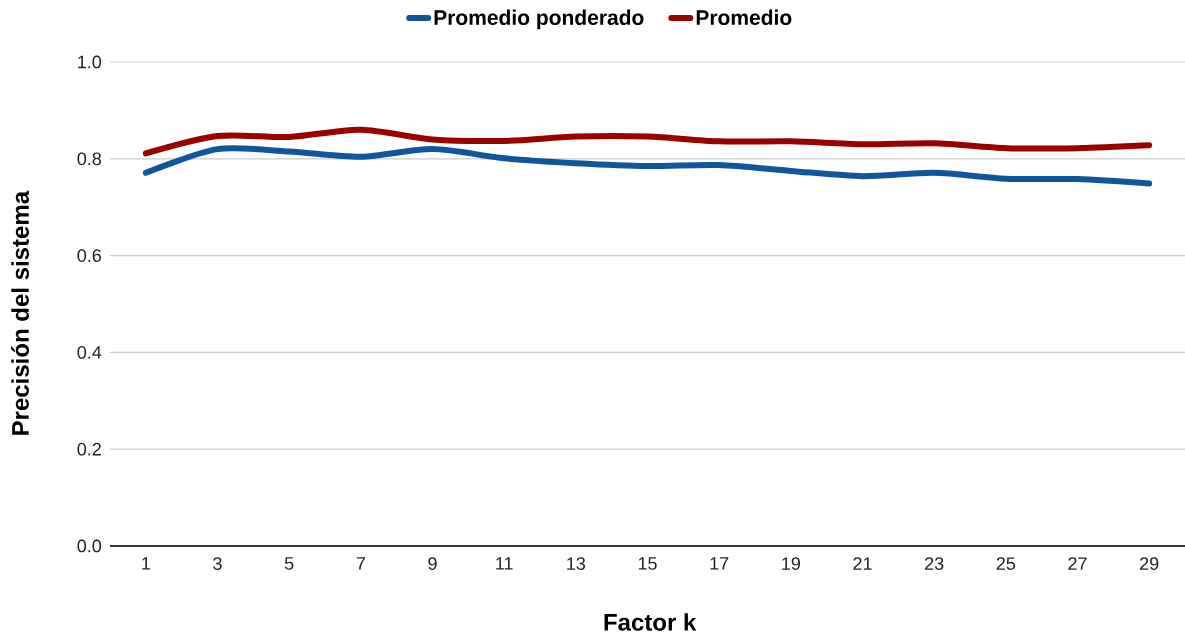 The image size is (1185, 634). Describe the element at coordinates (89, 352) in the screenshot. I see `y-tick-label: 0.4` at that location.